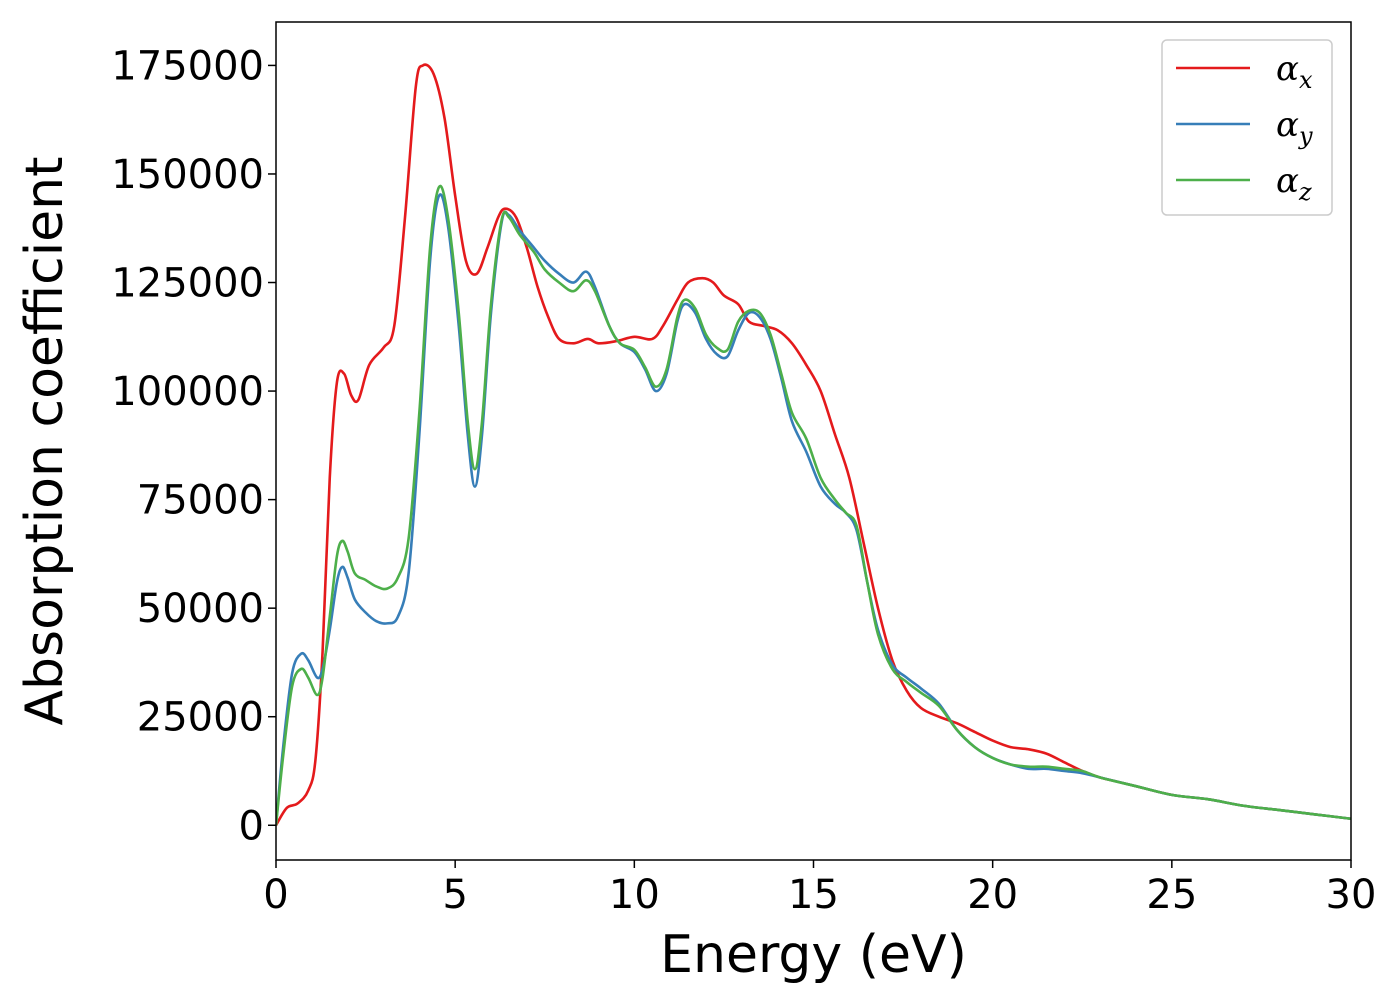 This screenshot has height=1000, width=1400. Describe the element at coordinates (1305, 192) in the screenshot. I see `legend-subscript: z` at that location.